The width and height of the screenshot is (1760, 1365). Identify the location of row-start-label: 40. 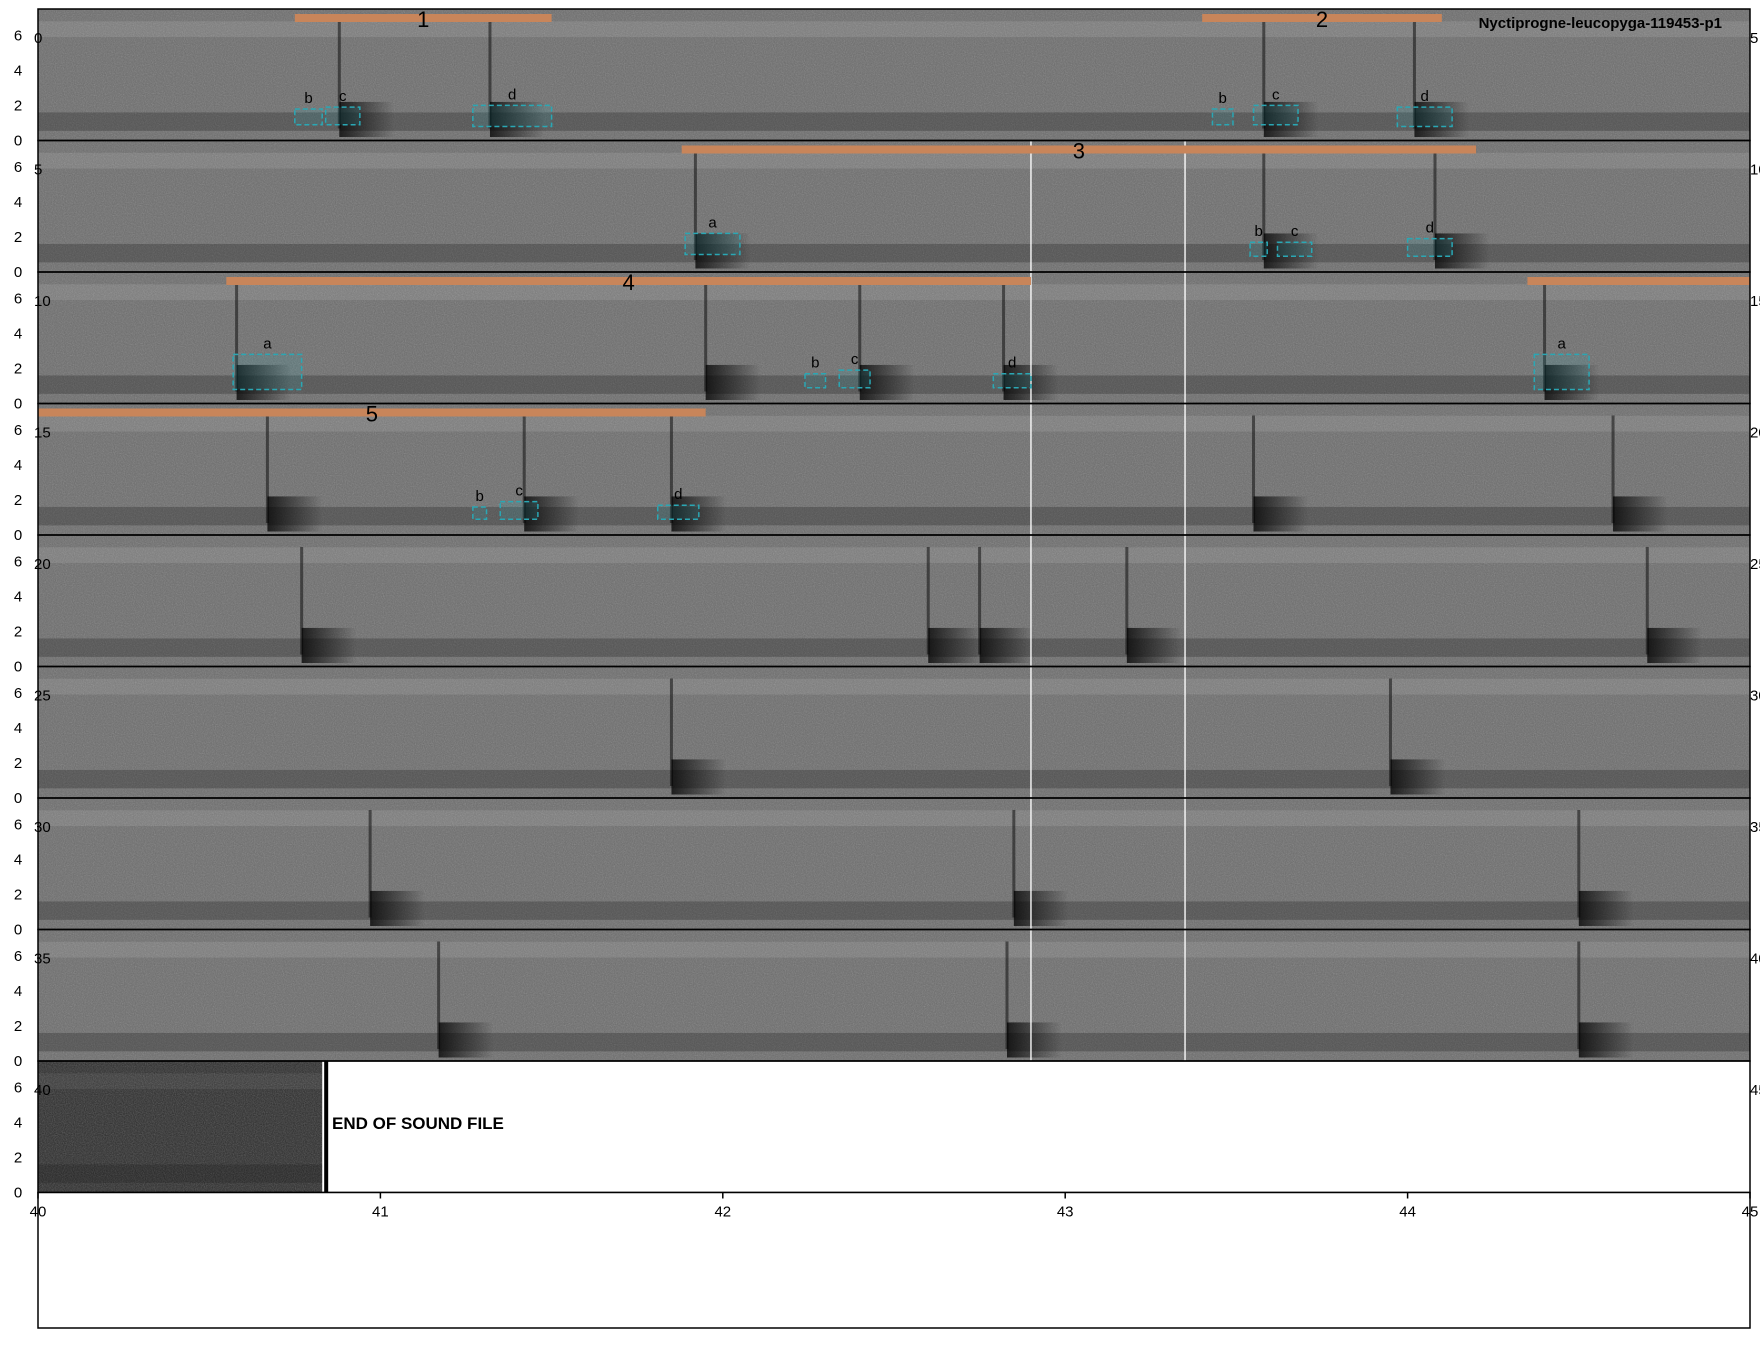
(42, 1090).